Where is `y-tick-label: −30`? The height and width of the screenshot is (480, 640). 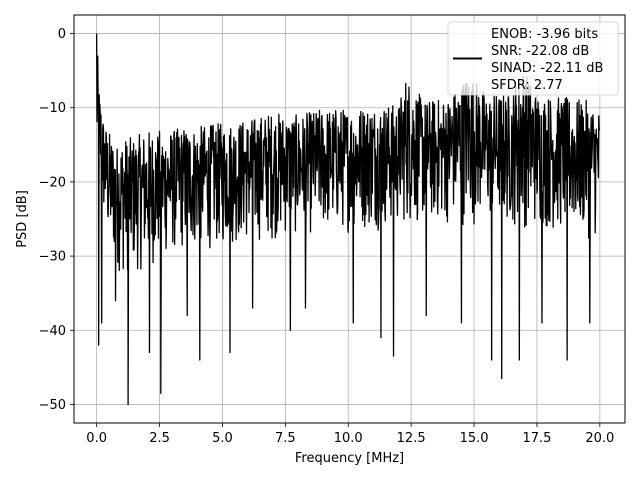 y-tick-label: −30 is located at coordinates (52, 257).